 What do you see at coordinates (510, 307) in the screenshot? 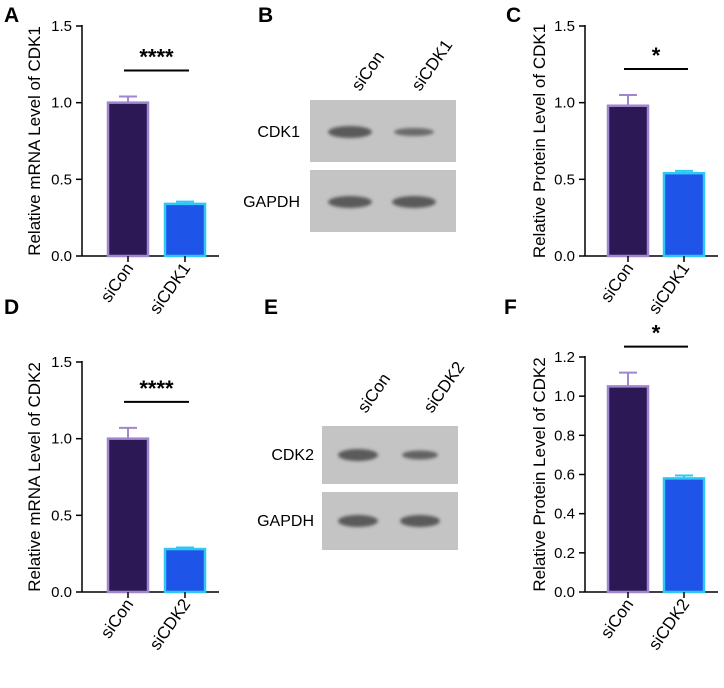
I see `panel-letter-f: F` at bounding box center [510, 307].